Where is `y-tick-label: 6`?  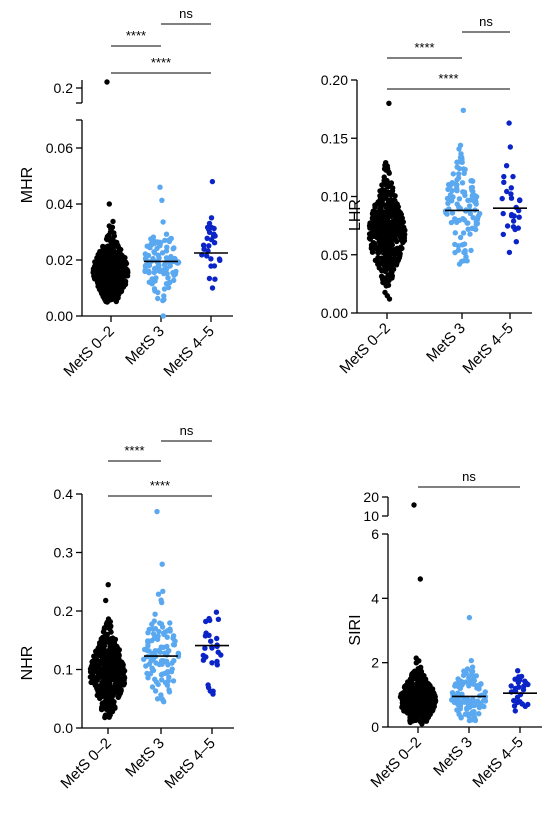 y-tick-label: 6 is located at coordinates (375, 534).